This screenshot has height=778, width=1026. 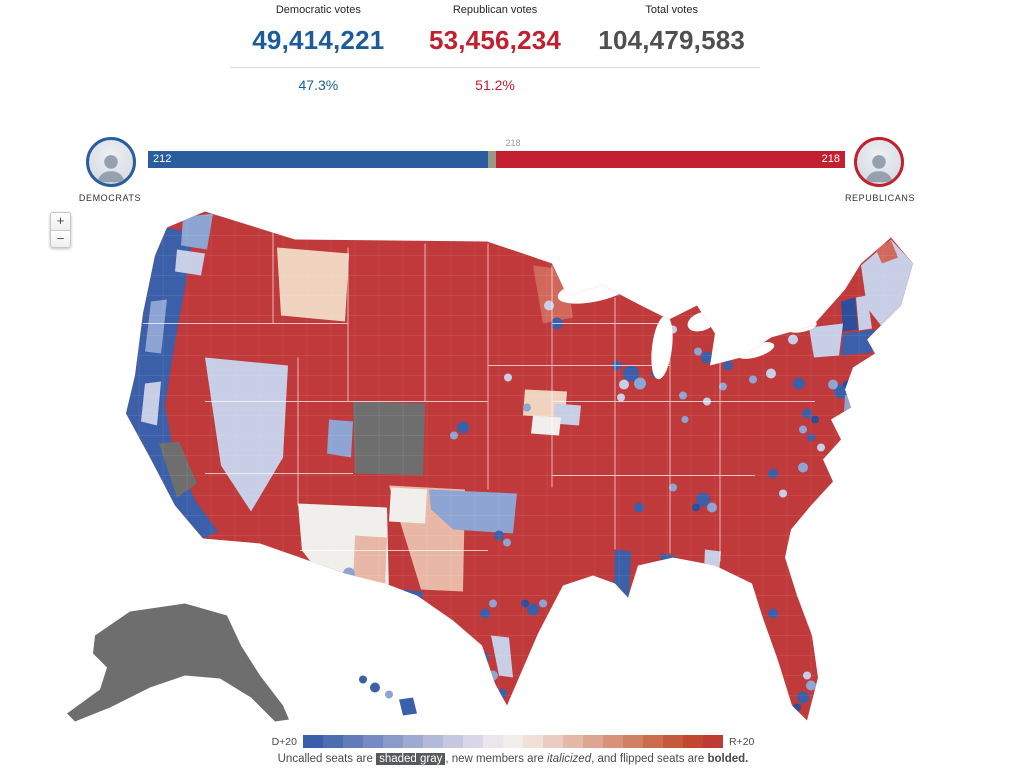 I want to click on bar-seg-dem: 212, so click(x=318, y=159).